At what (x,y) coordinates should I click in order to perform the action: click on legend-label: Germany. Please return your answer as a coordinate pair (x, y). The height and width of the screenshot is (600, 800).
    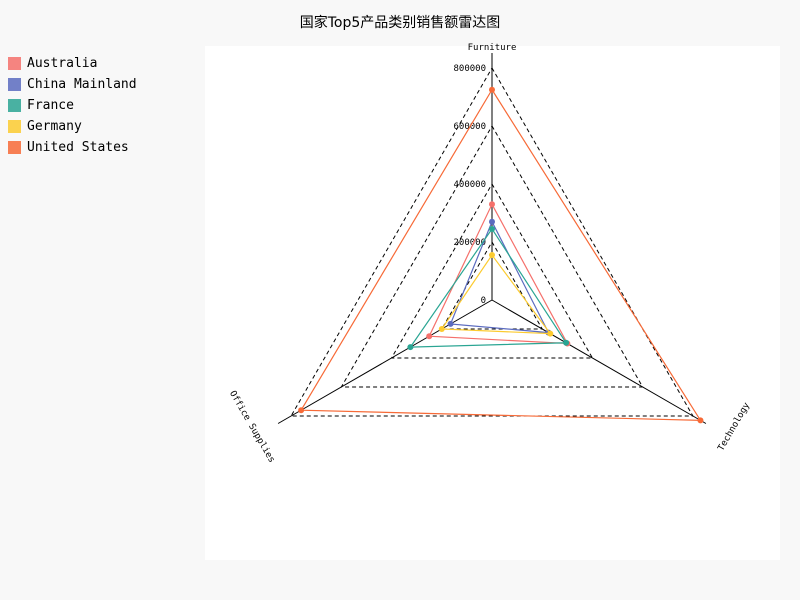
    Looking at the image, I should click on (54, 126).